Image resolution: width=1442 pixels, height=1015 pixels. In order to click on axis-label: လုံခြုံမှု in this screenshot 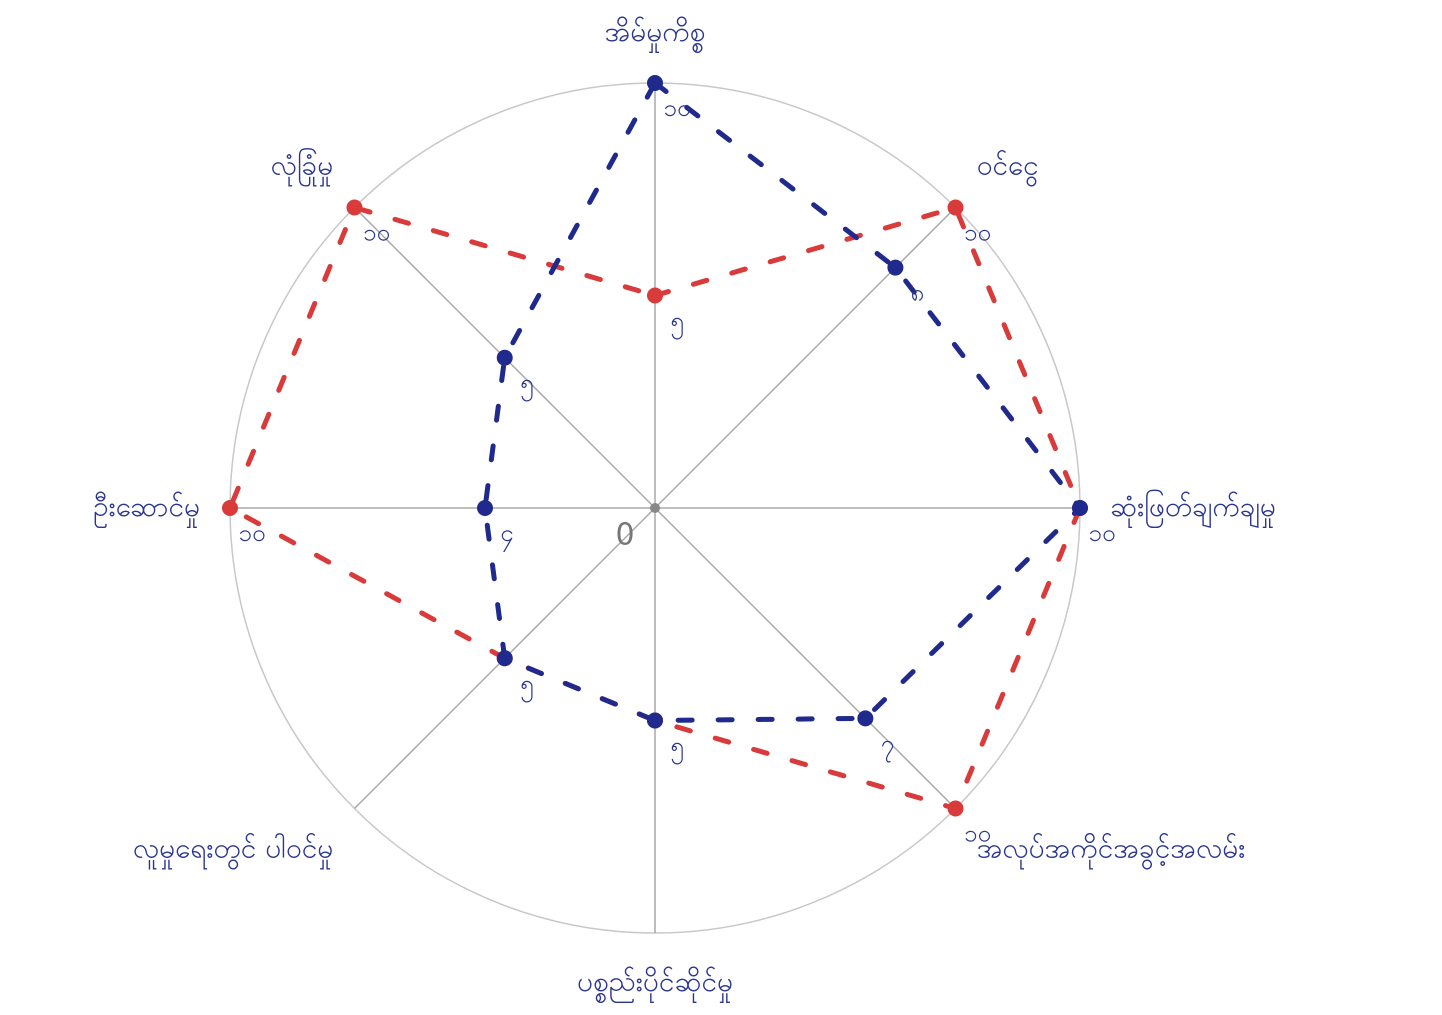, I will do `click(302, 166)`.